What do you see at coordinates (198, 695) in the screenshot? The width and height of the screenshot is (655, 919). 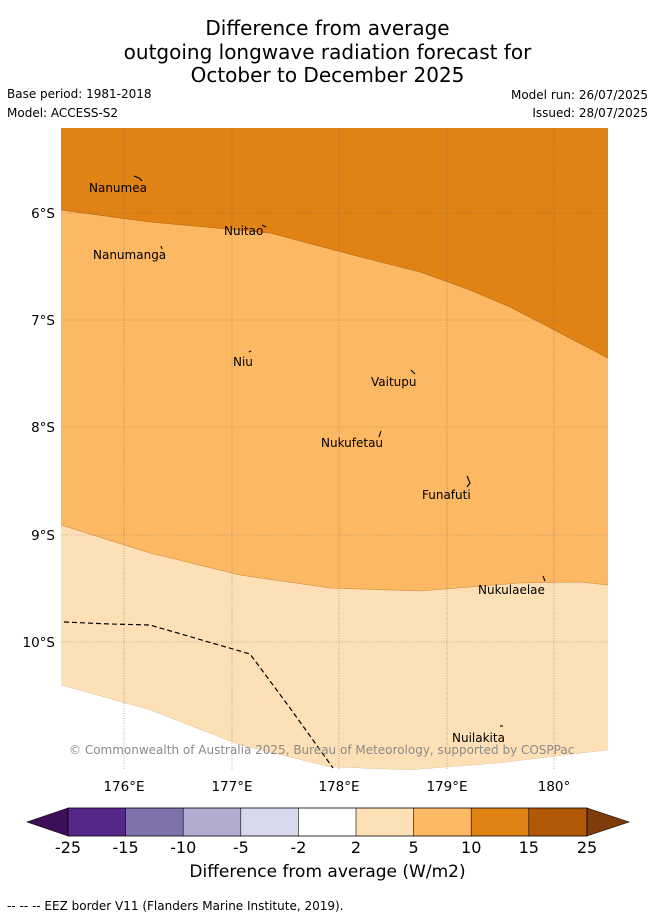 I see `eez-border` at bounding box center [198, 695].